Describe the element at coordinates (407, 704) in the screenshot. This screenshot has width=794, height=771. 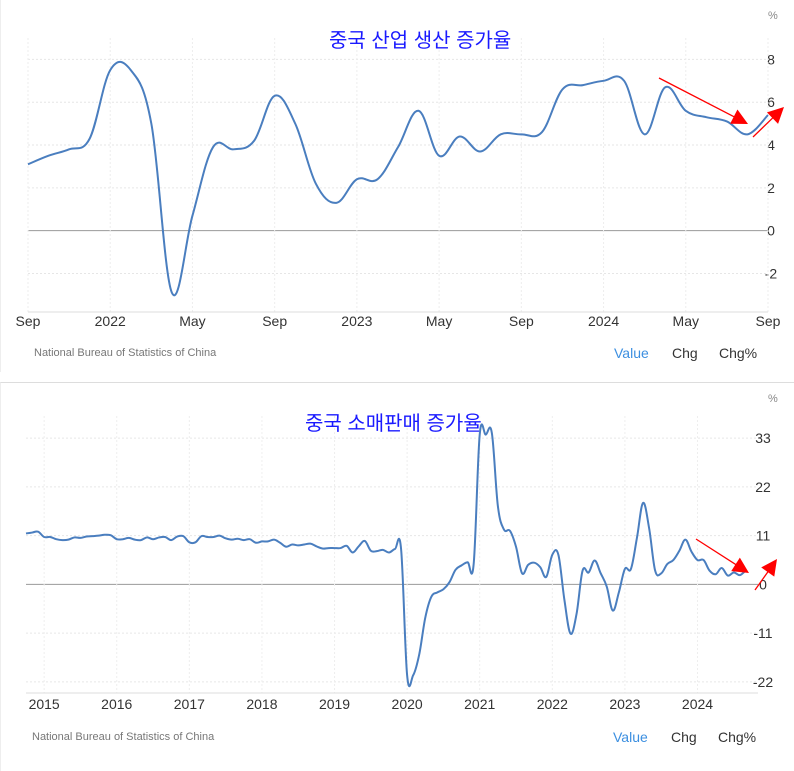
I see `x-tick-label: 2020` at that location.